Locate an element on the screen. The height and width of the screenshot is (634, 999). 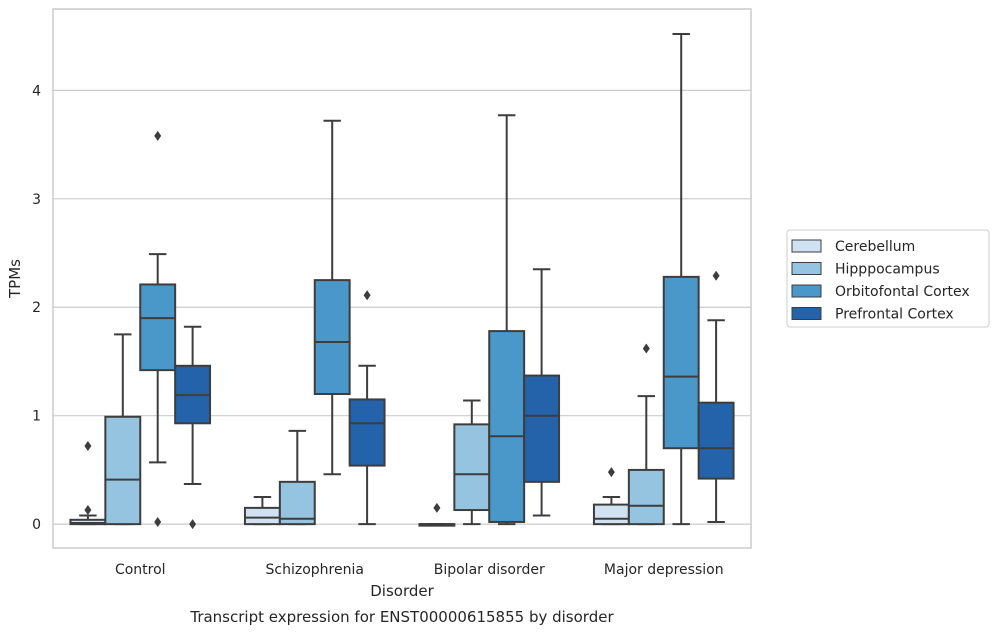
y-tick-label: 4 is located at coordinates (36, 91).